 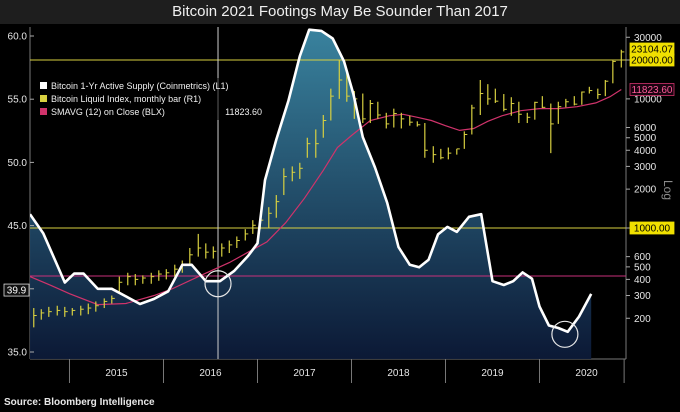 What do you see at coordinates (346, 371) in the screenshot?
I see `x-axis: 2015 2016 2017 2018 2019 2020` at bounding box center [346, 371].